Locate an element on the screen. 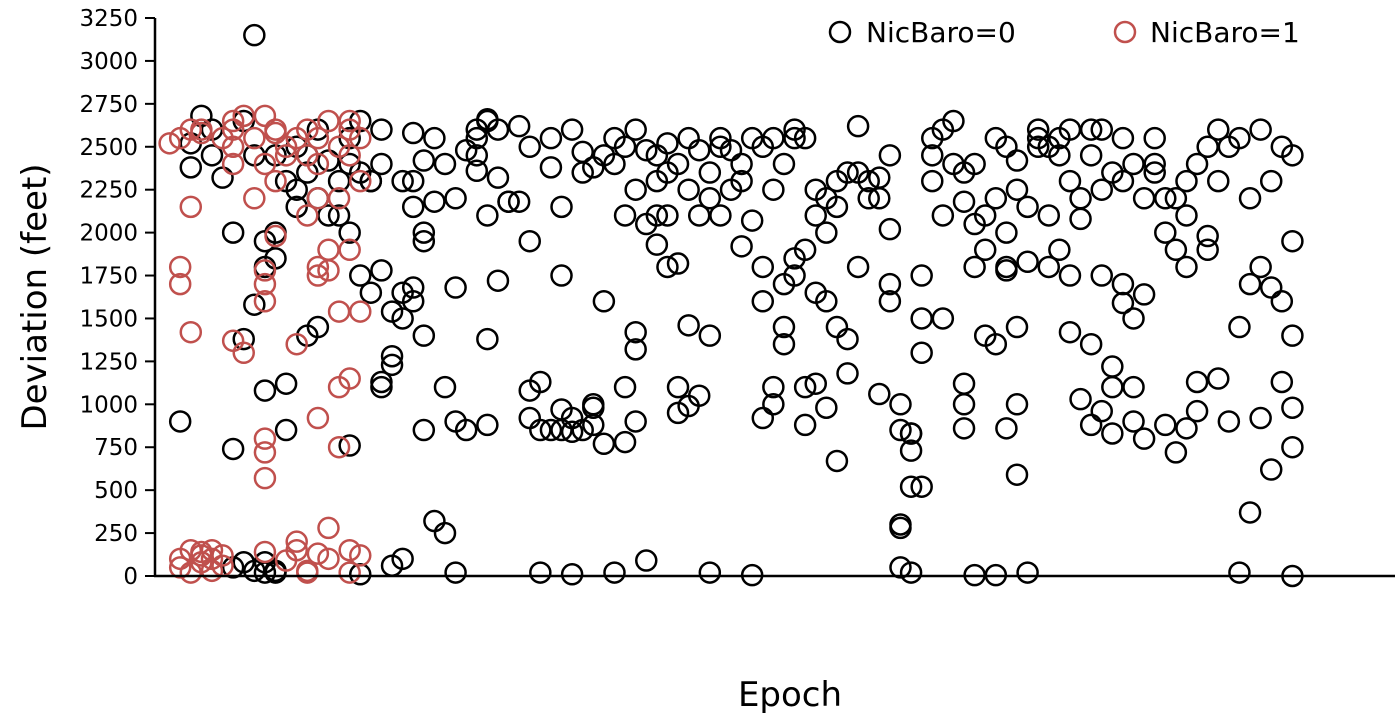 The width and height of the screenshot is (1400, 720). y-tick-label: 3000 is located at coordinates (108, 62).